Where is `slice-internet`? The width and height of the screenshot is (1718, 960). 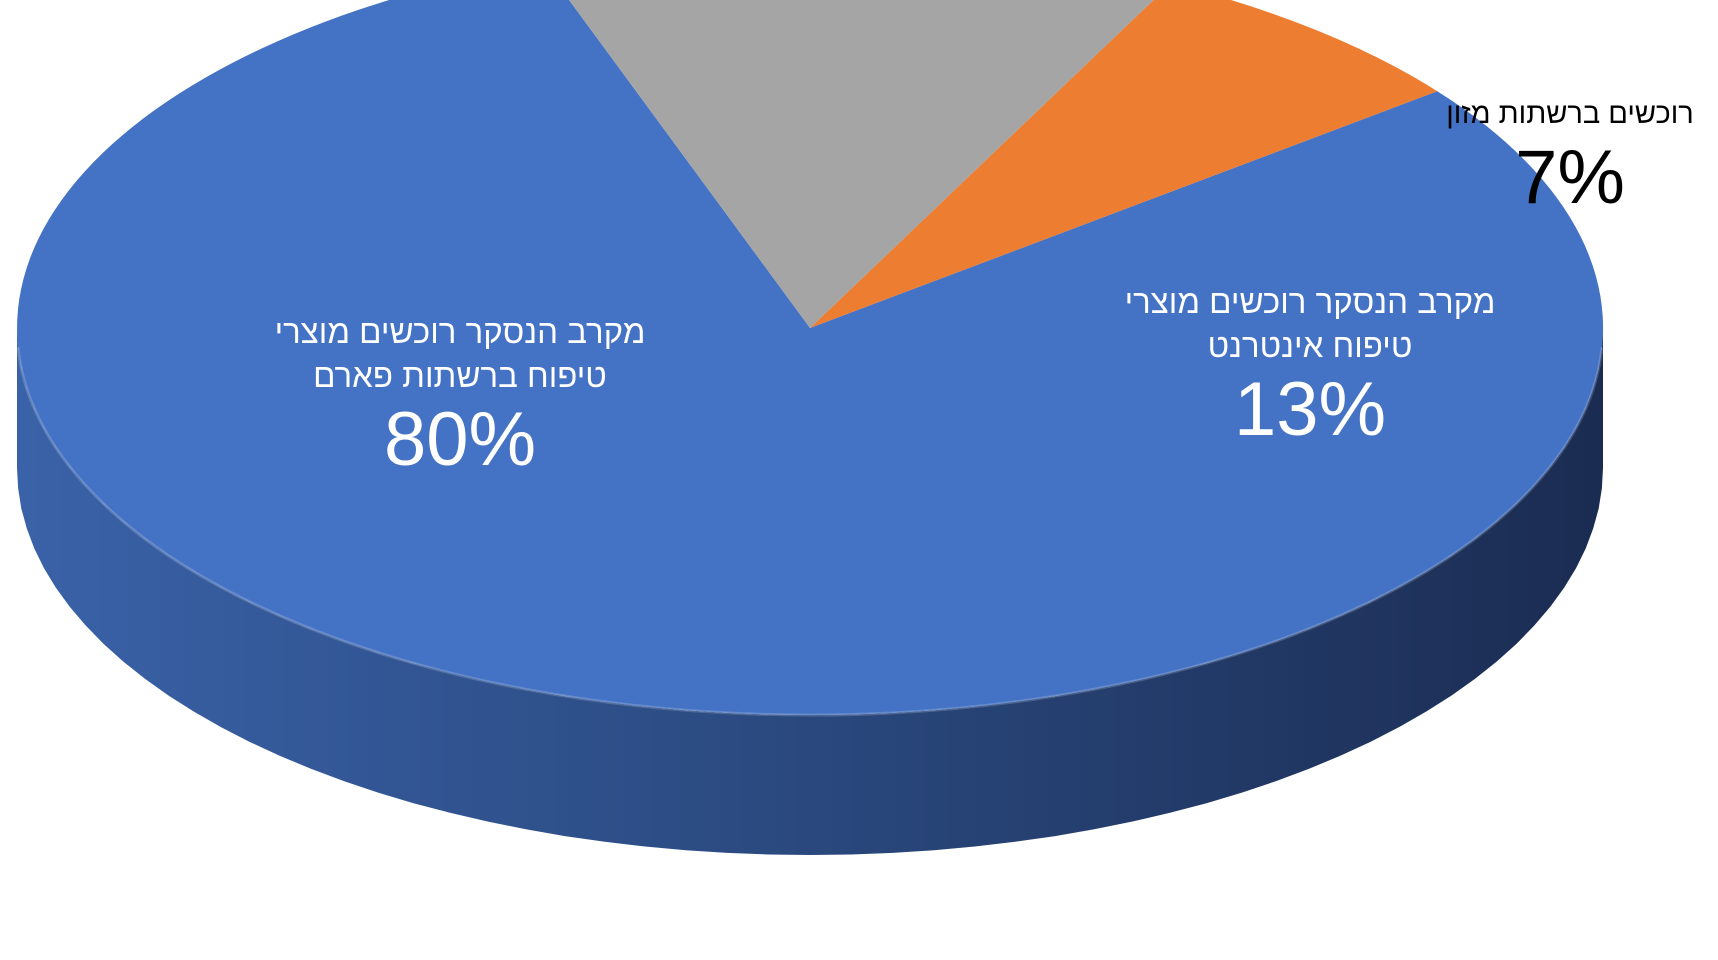 slice-internet is located at coordinates (861, 164).